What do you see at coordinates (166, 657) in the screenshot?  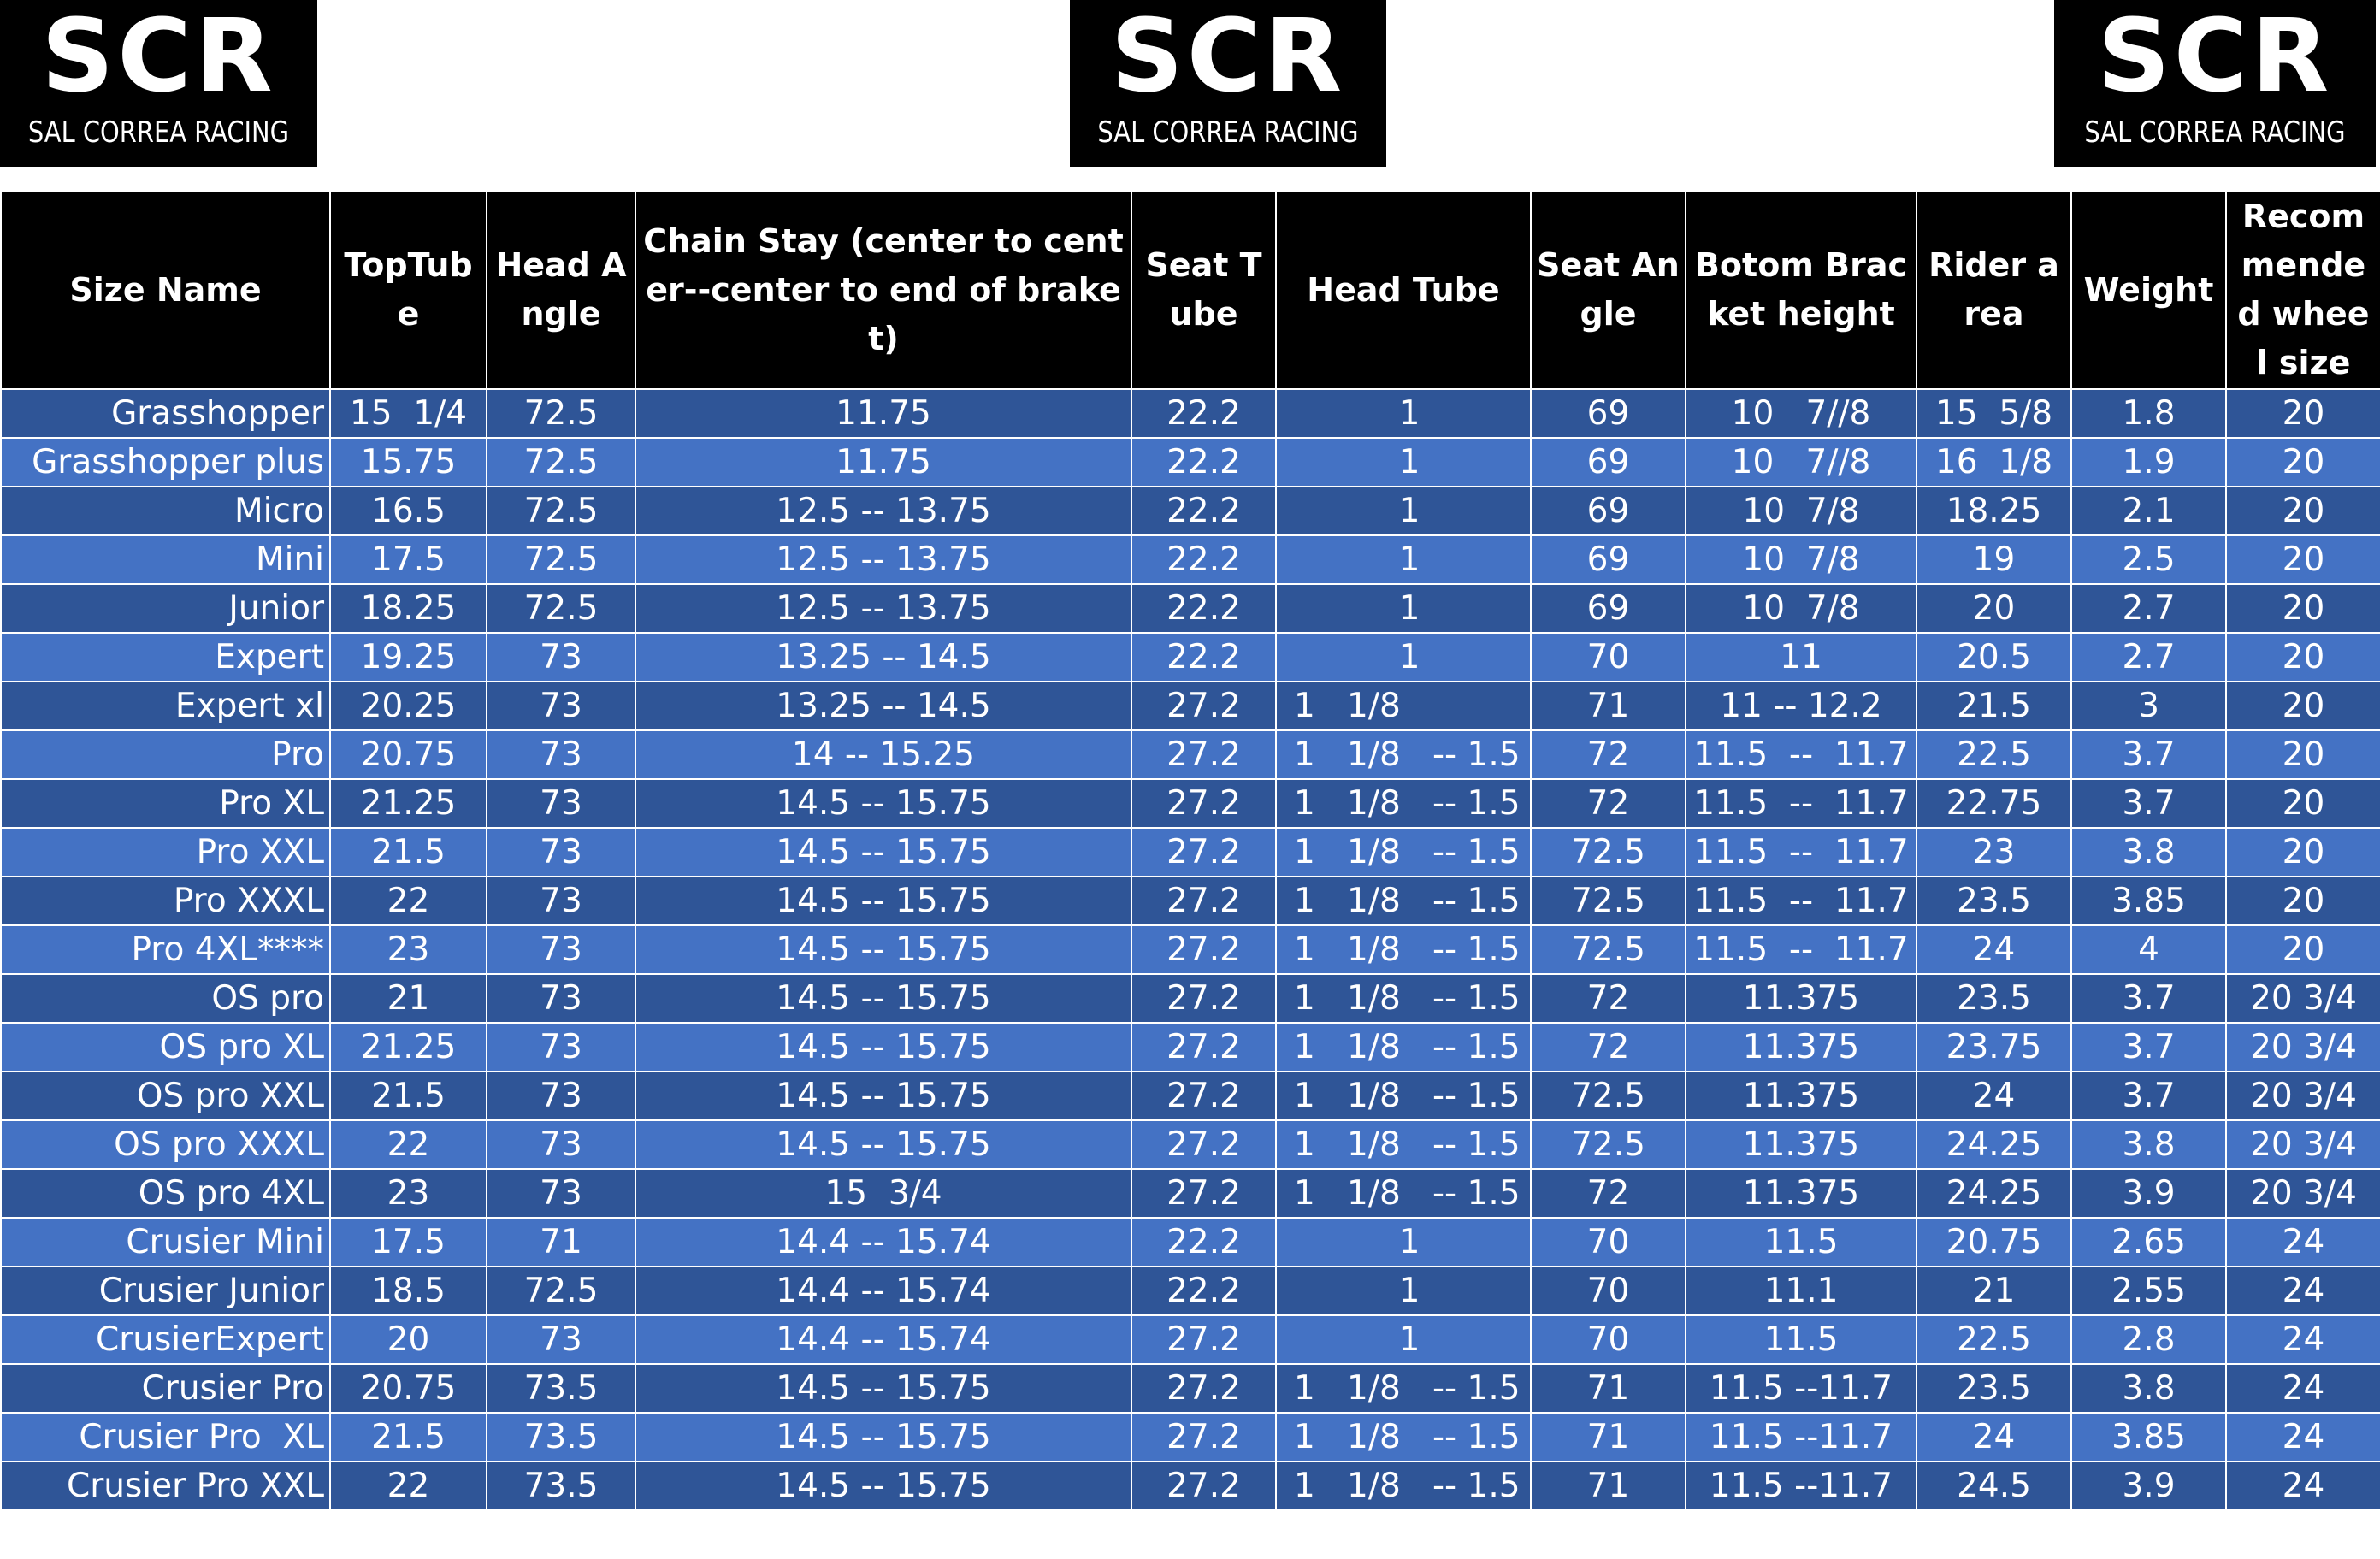 I see `size-name: Expert` at bounding box center [166, 657].